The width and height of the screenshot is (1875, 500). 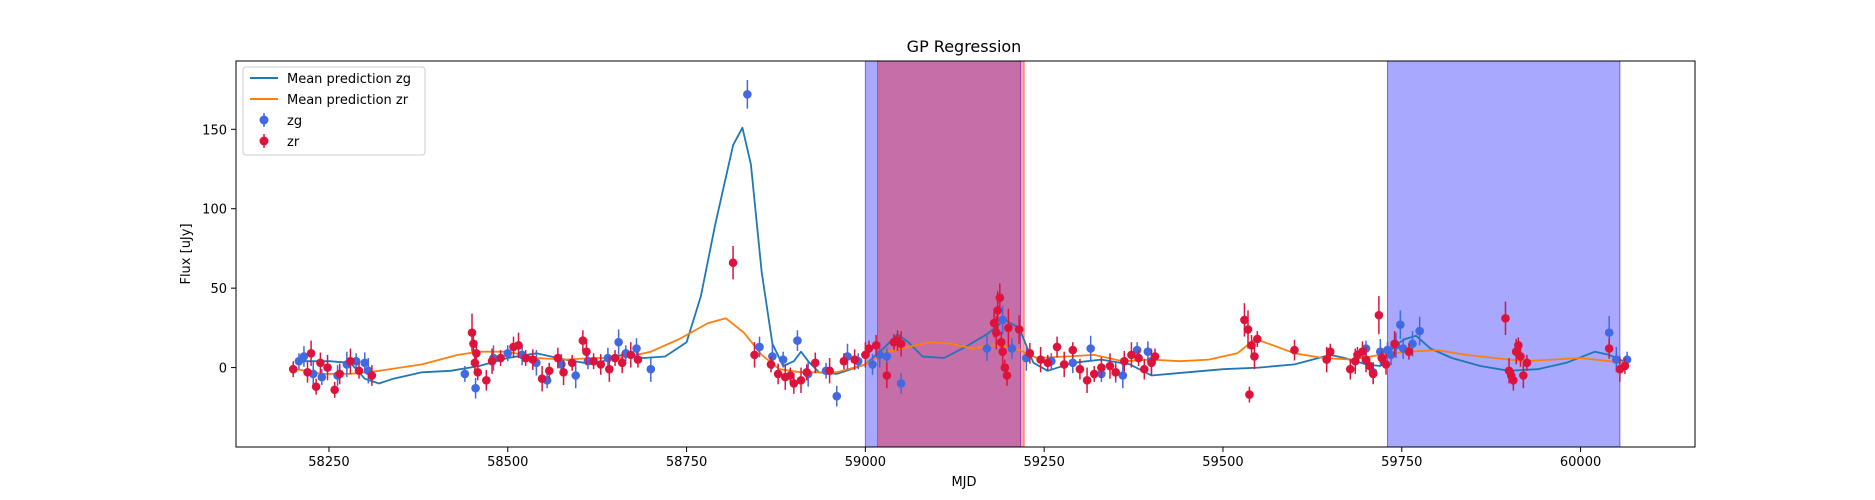 What do you see at coordinates (349, 79) in the screenshot?
I see `legend-zg-line-label: Mean prediction zg` at bounding box center [349, 79].